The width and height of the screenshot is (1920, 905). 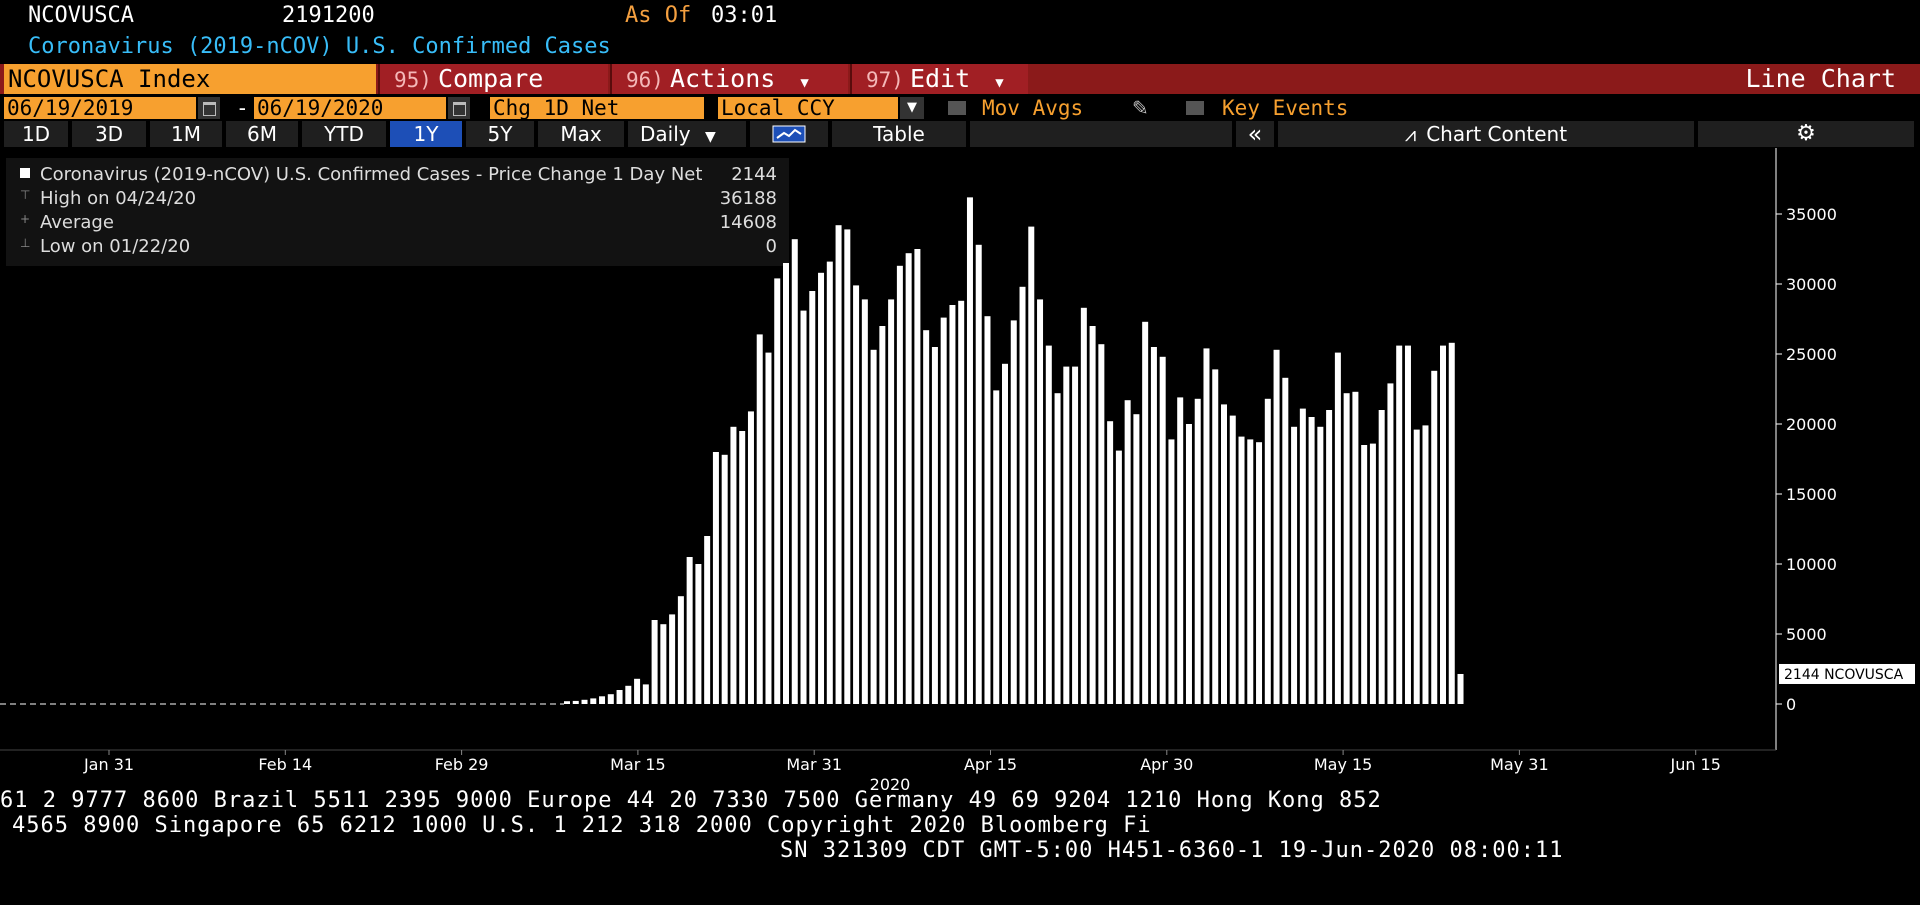 I want to click on x-tick-label: Feb 14, so click(x=285, y=764).